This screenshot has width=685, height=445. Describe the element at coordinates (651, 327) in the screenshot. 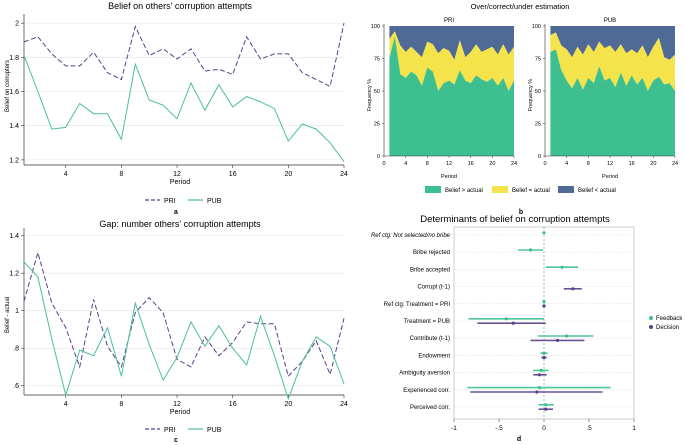

I see `legend-decision-marker` at that location.